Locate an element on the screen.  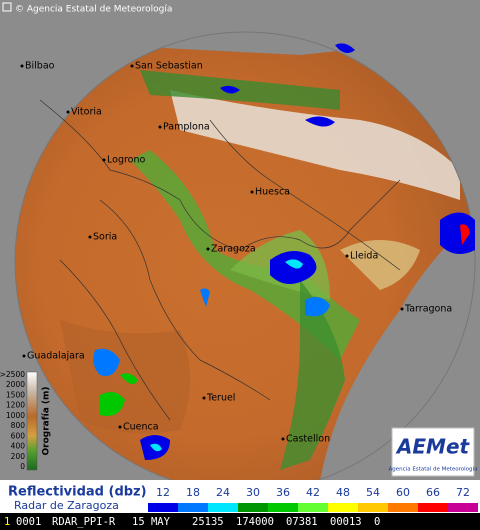
logo-name: AEMet is located at coordinates (433, 447).